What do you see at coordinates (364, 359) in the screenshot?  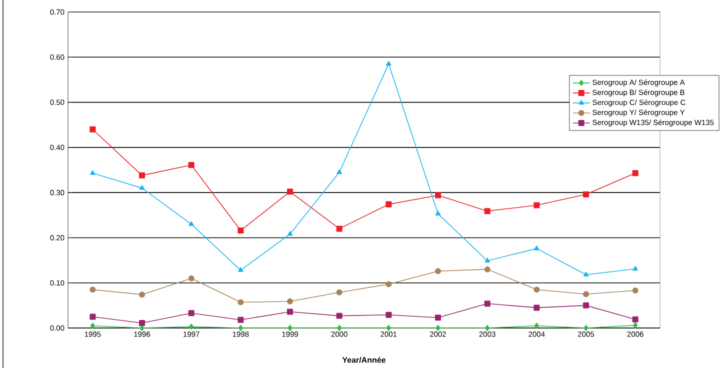 I see `x-axis-title: Year/Année` at bounding box center [364, 359].